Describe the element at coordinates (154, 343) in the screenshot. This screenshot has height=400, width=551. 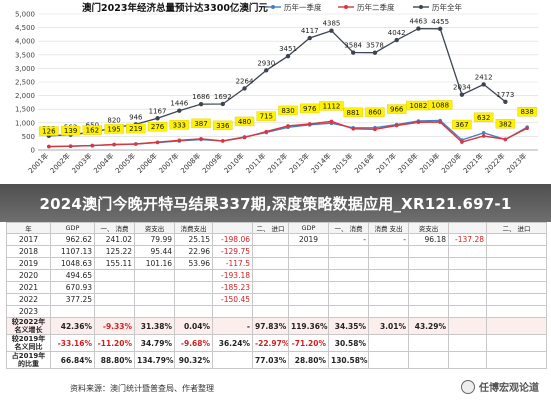
I see `table-pct-cell: 34.79%` at that location.